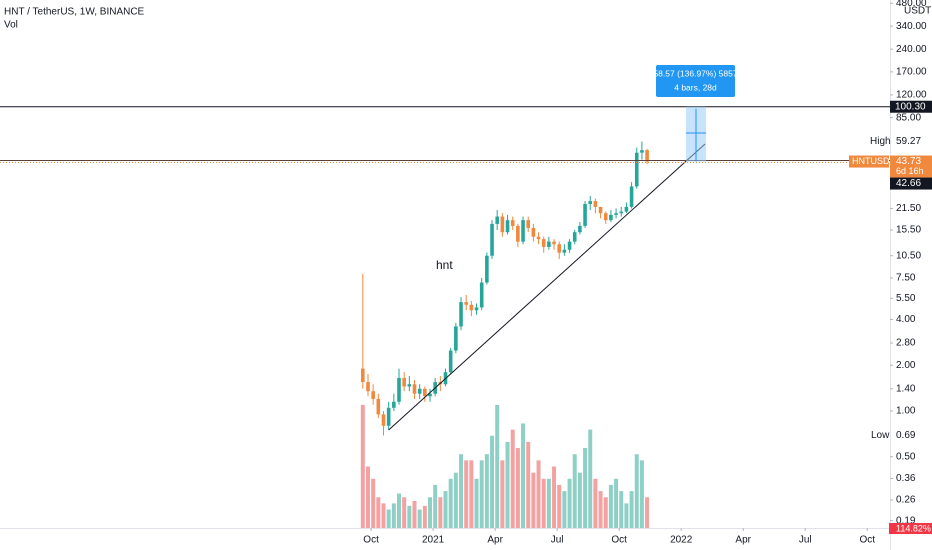 The width and height of the screenshot is (932, 550). What do you see at coordinates (495, 540) in the screenshot?
I see `x-tick-label: Apr` at bounding box center [495, 540].